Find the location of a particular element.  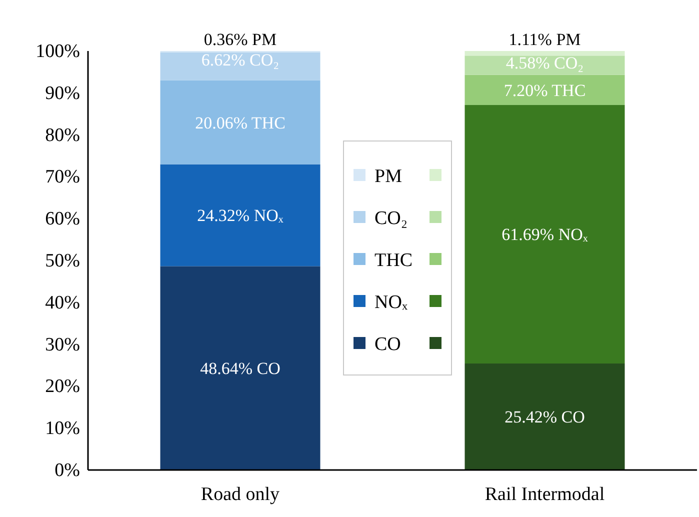

data-label: 61.69% NOₓ is located at coordinates (545, 234).